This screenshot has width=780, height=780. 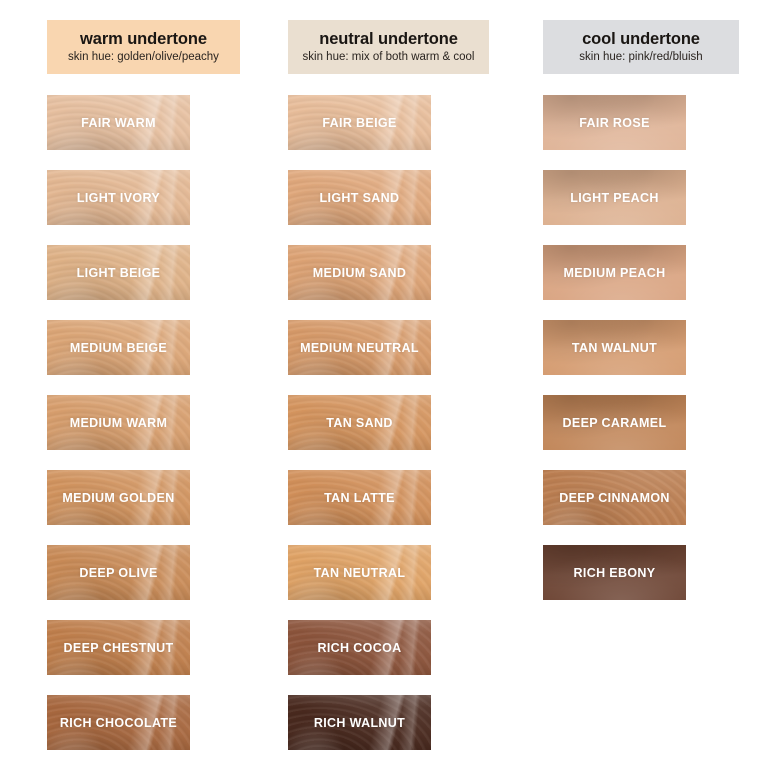 I want to click on shade-swatch: FAIR WARM, so click(x=118, y=122).